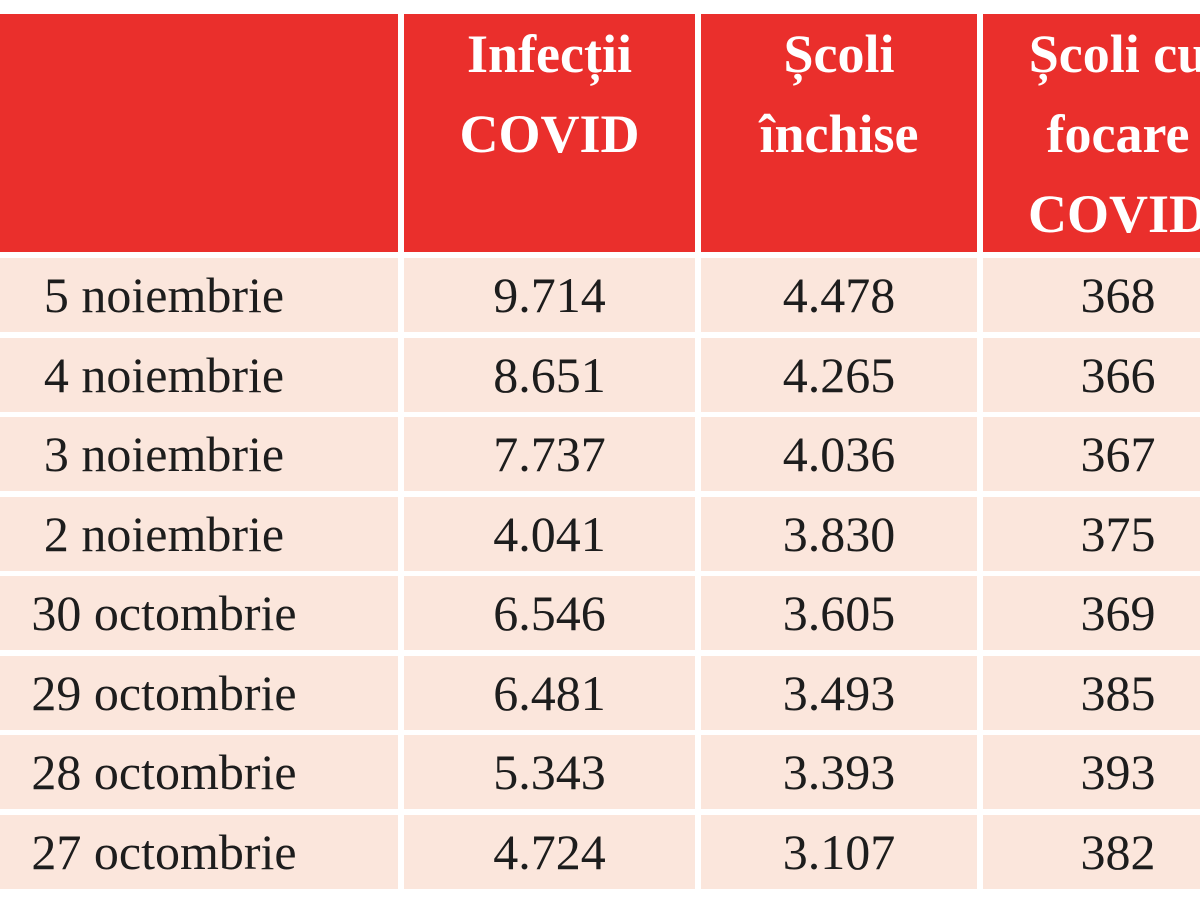 This screenshot has width=1200, height=900. Describe the element at coordinates (1091, 613) in the screenshot. I see `value-cell: 369` at that location.